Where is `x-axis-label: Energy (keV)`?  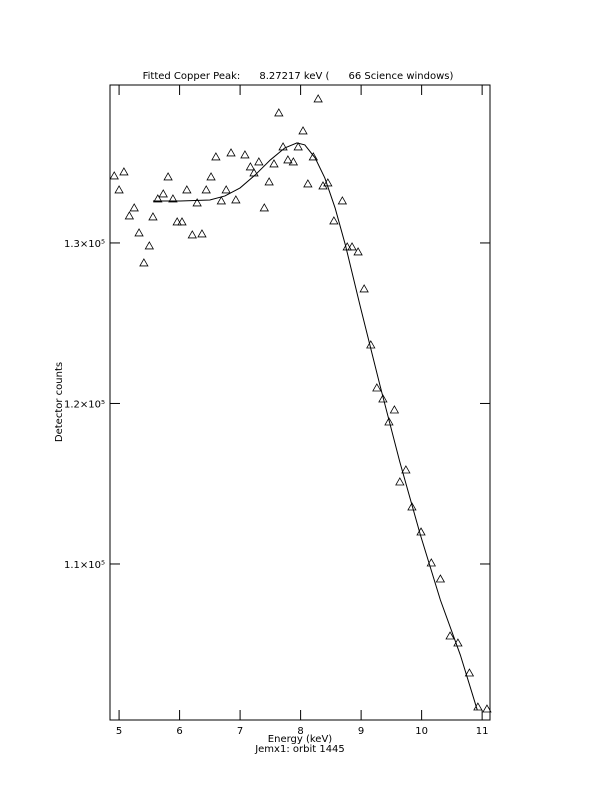
x-axis-label: Energy (keV) is located at coordinates (300, 739).